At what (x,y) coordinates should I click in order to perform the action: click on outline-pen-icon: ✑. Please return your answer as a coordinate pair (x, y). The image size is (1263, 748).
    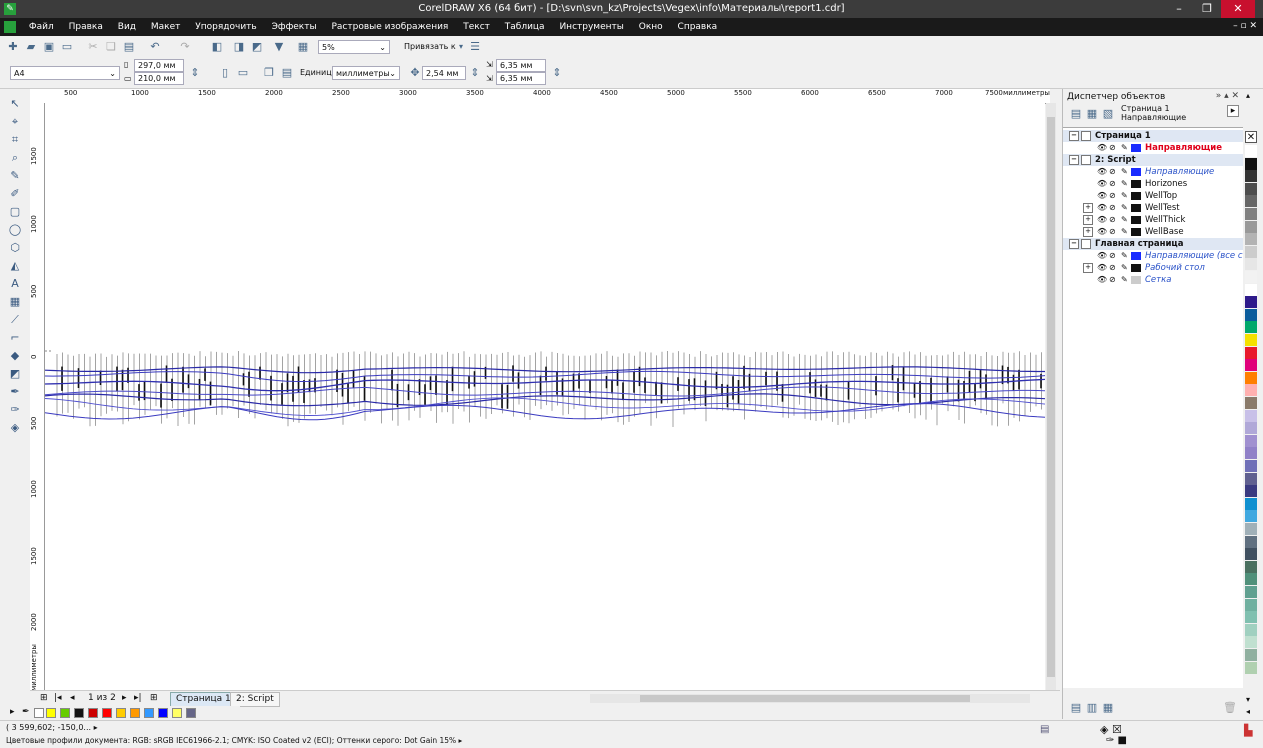
    Looking at the image, I should click on (15, 409).